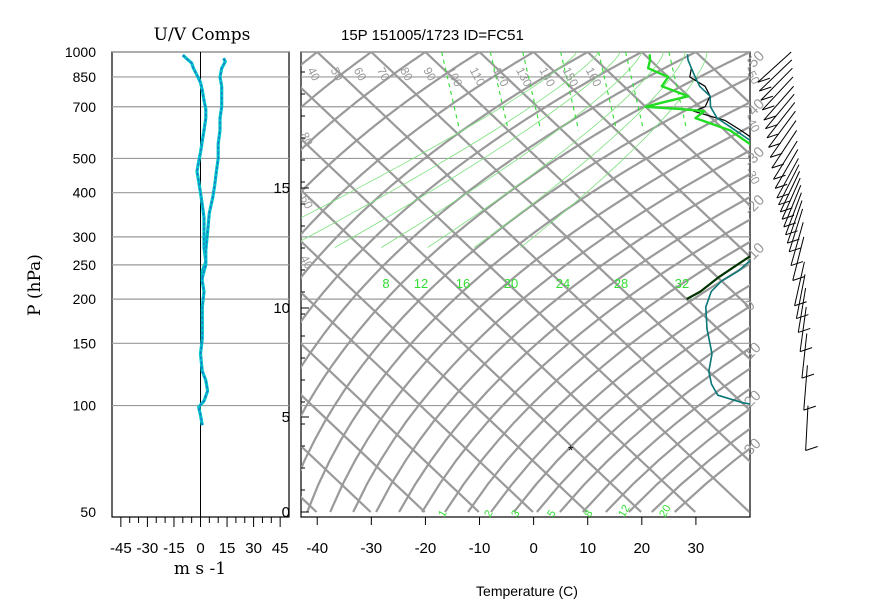 This screenshot has width=887, height=605. Describe the element at coordinates (200, 548) in the screenshot. I see `uv-x-tick-label: 0` at that location.